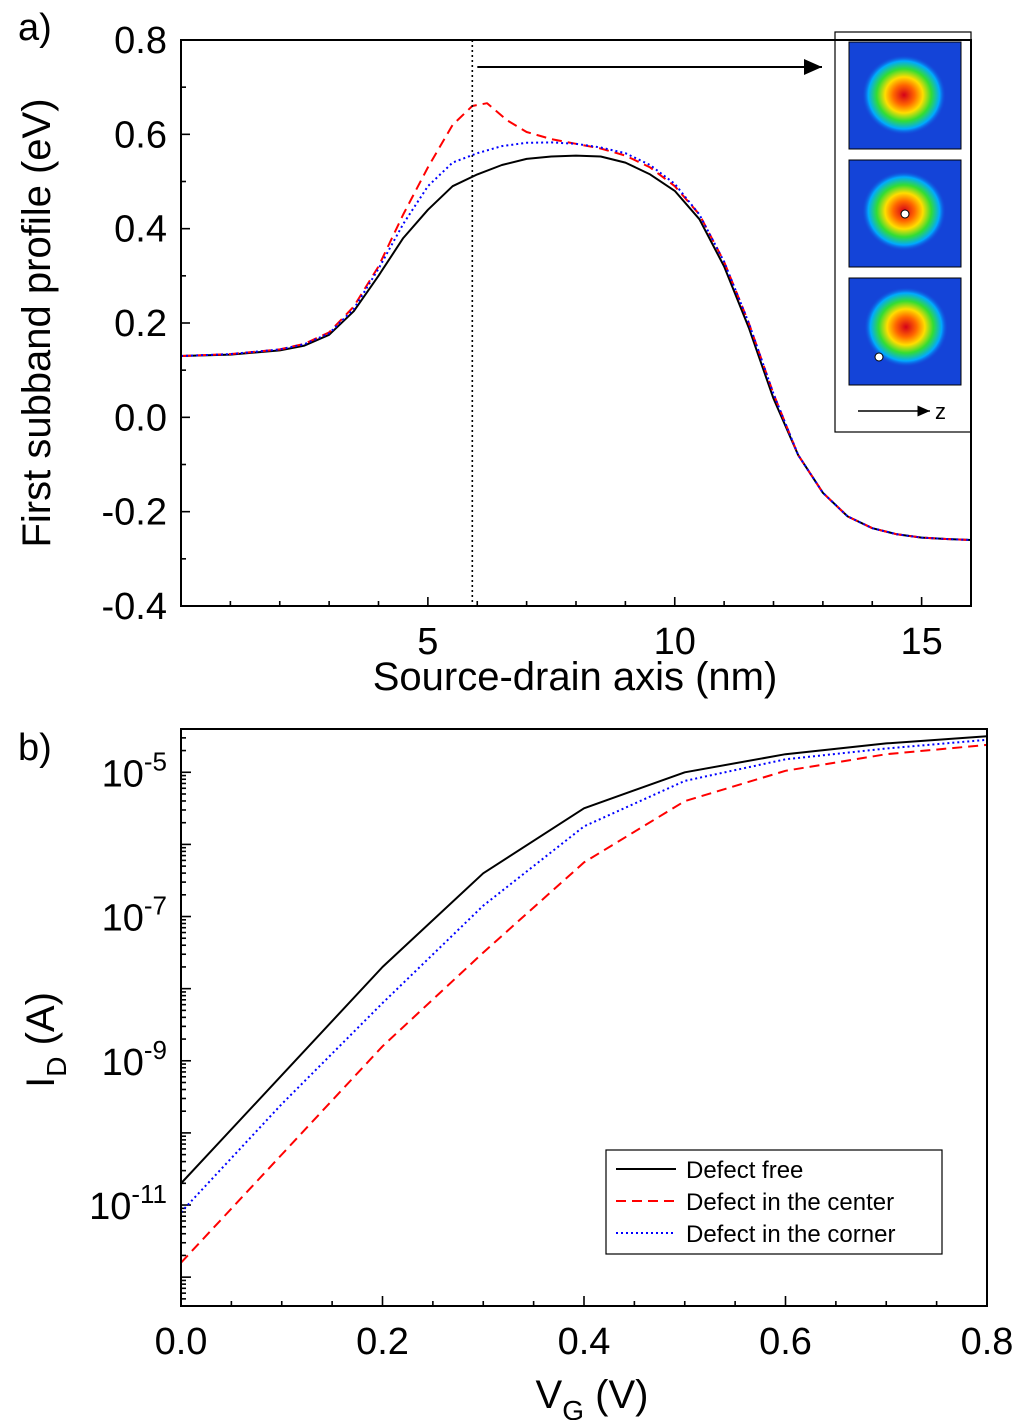  What do you see at coordinates (940, 411) in the screenshot?
I see `z-axis-label: z` at bounding box center [940, 411].